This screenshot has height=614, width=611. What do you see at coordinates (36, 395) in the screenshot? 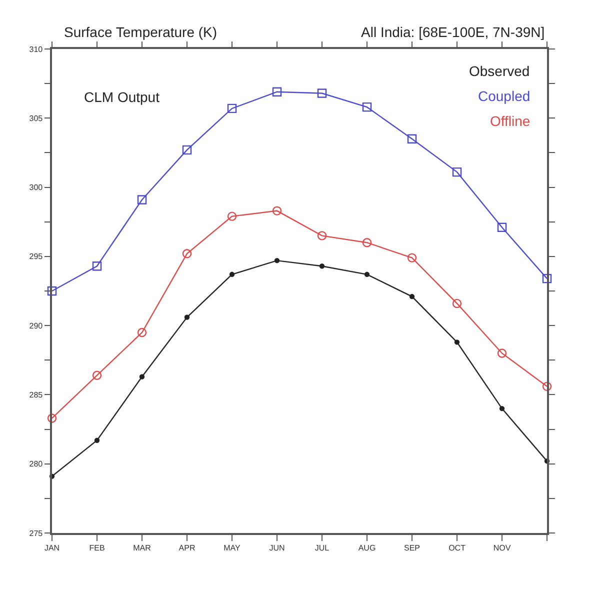
I see `y-tick-label: 285` at bounding box center [36, 395].